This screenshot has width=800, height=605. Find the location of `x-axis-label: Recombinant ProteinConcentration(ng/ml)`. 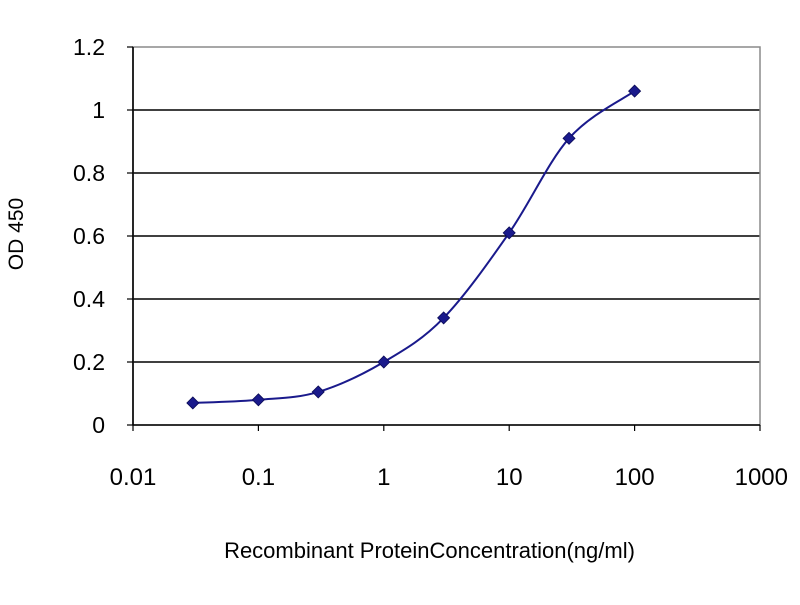

x-axis-label: Recombinant ProteinConcentration(ng/ml) is located at coordinates (429, 550).